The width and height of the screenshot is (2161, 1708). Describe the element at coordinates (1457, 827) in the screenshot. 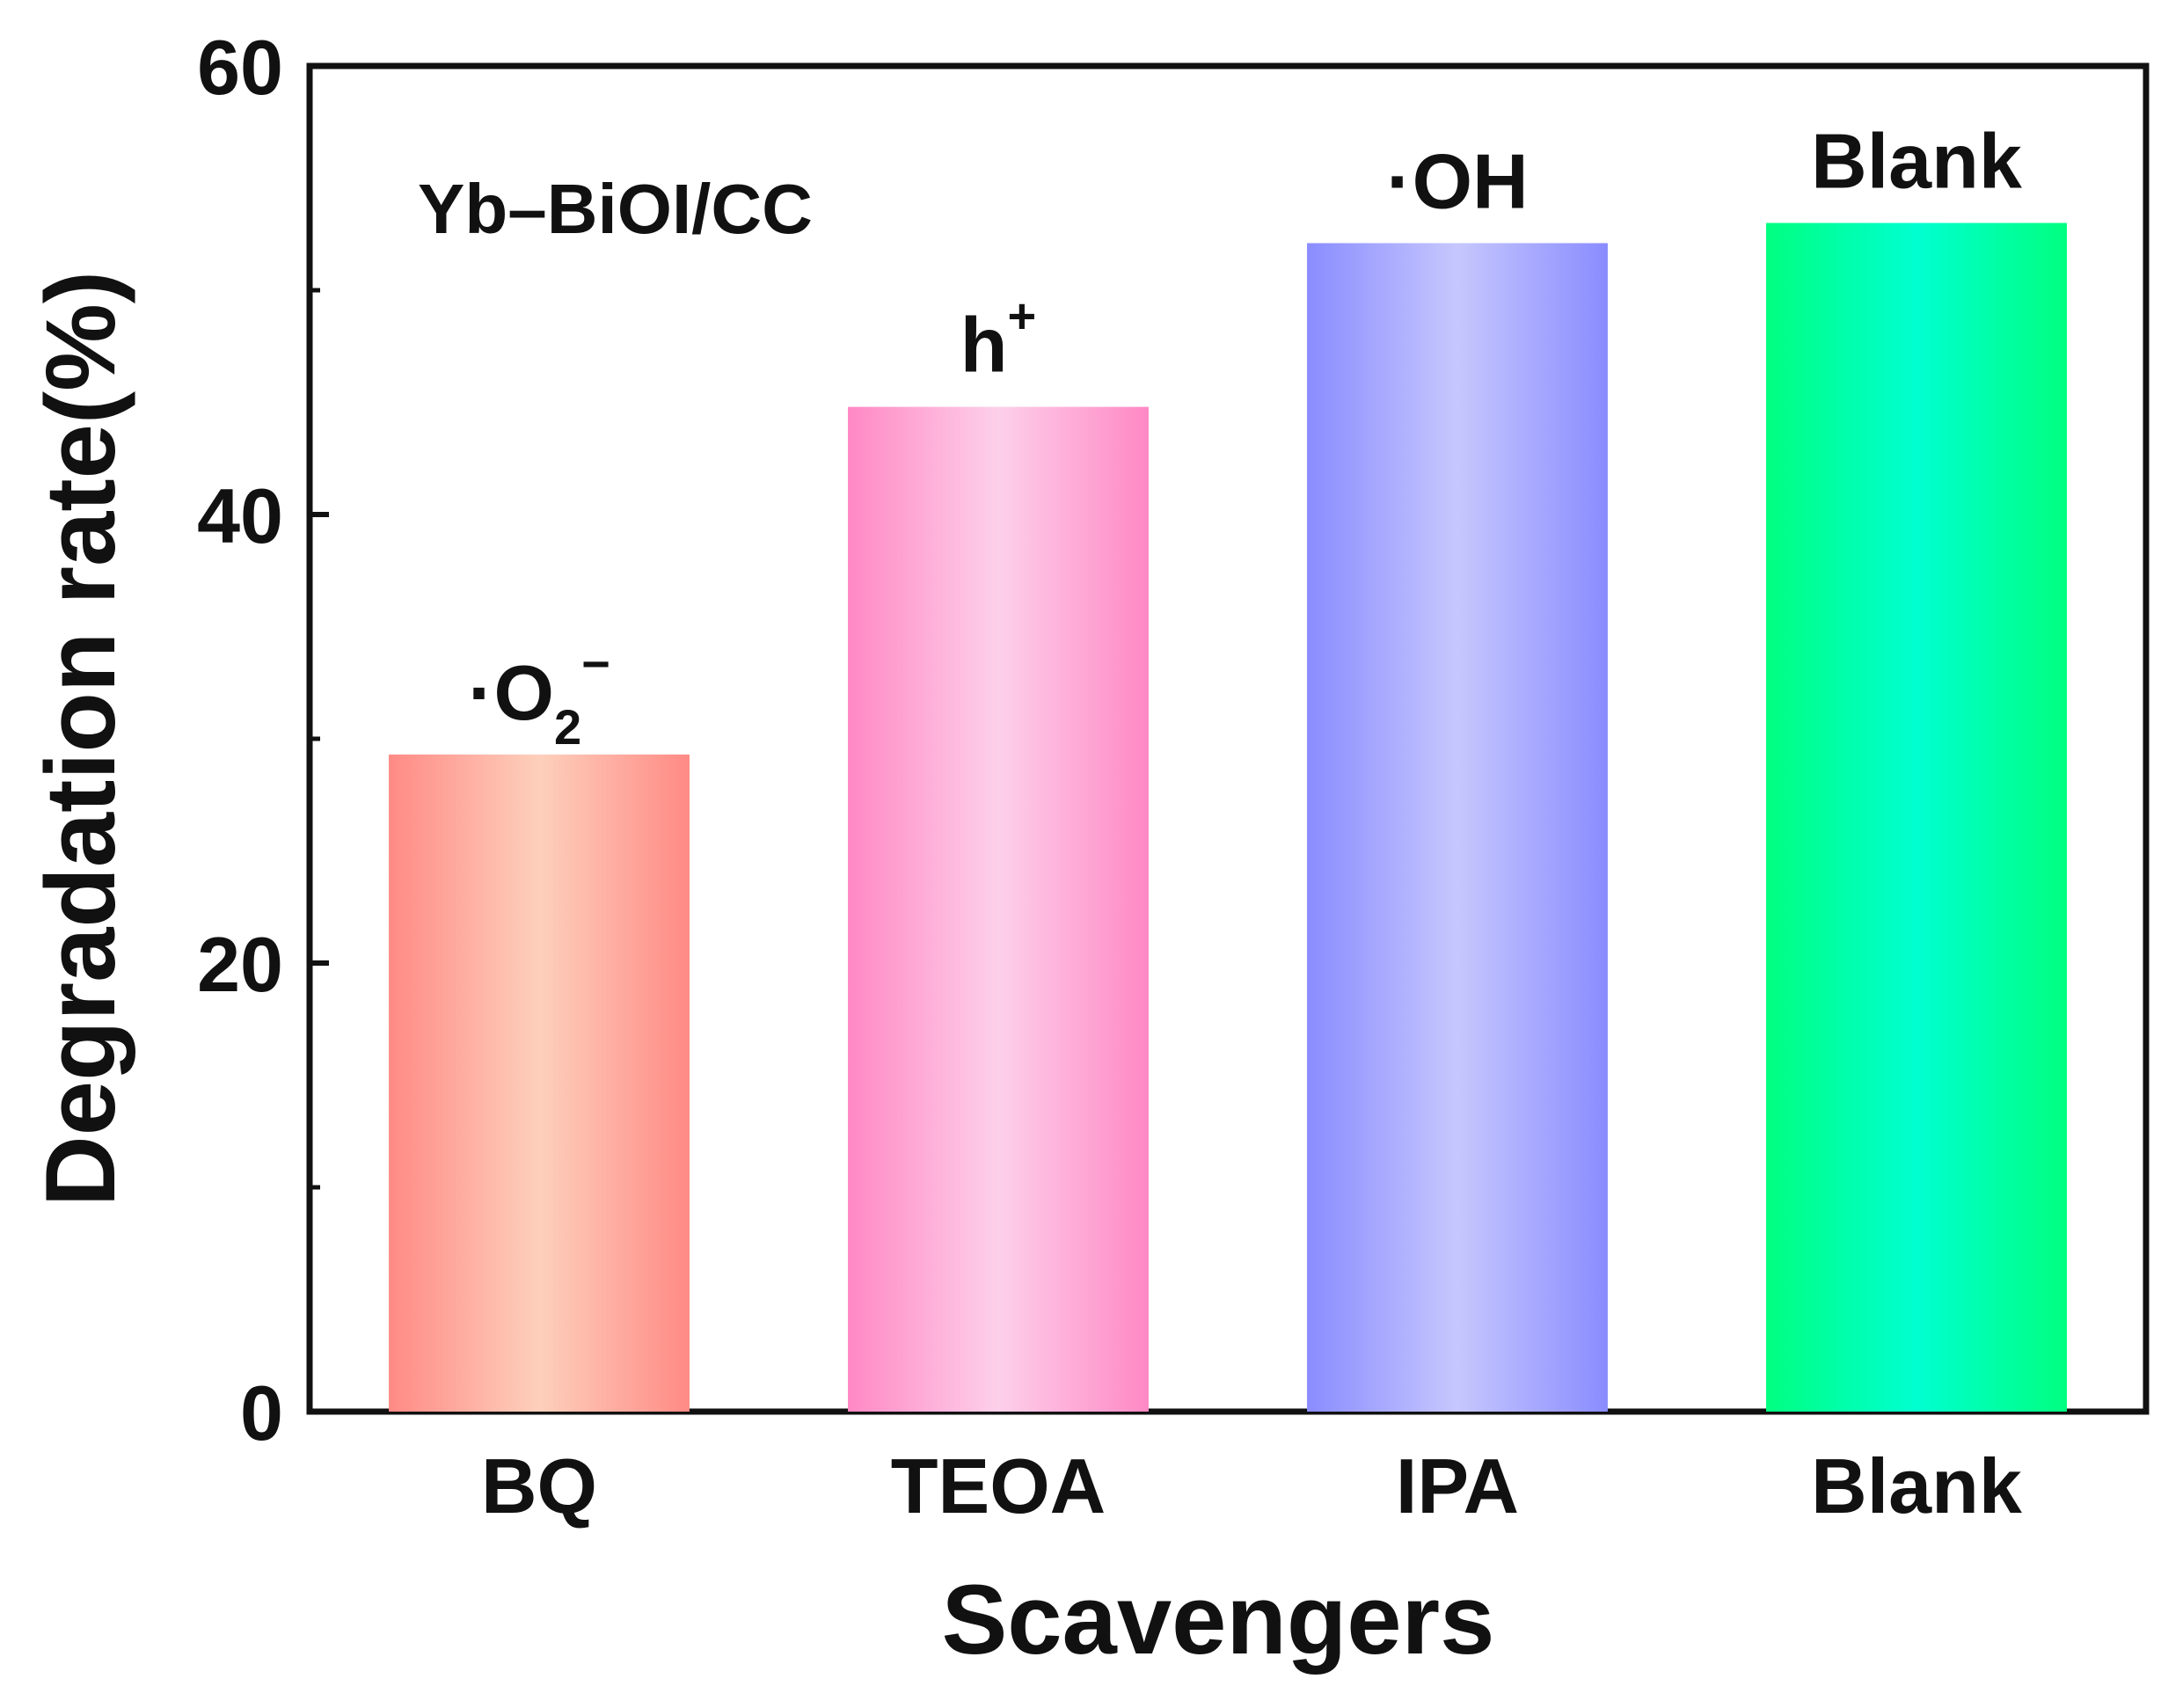

I see `bar-ipa` at that location.